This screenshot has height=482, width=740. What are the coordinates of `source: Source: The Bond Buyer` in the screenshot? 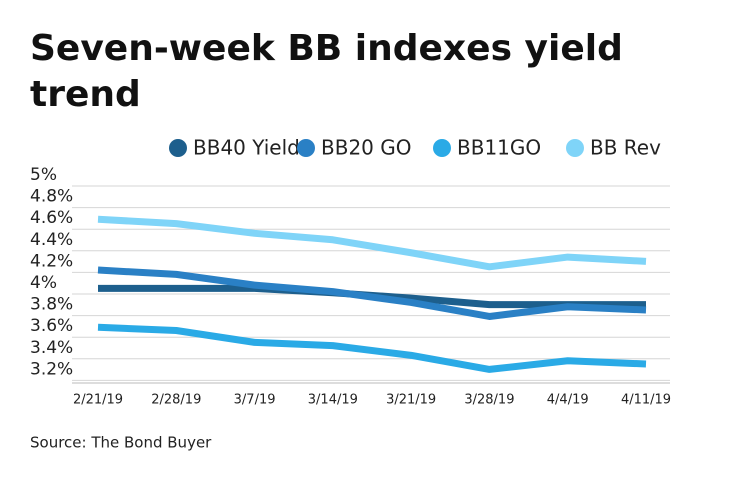 It's located at (121, 443).